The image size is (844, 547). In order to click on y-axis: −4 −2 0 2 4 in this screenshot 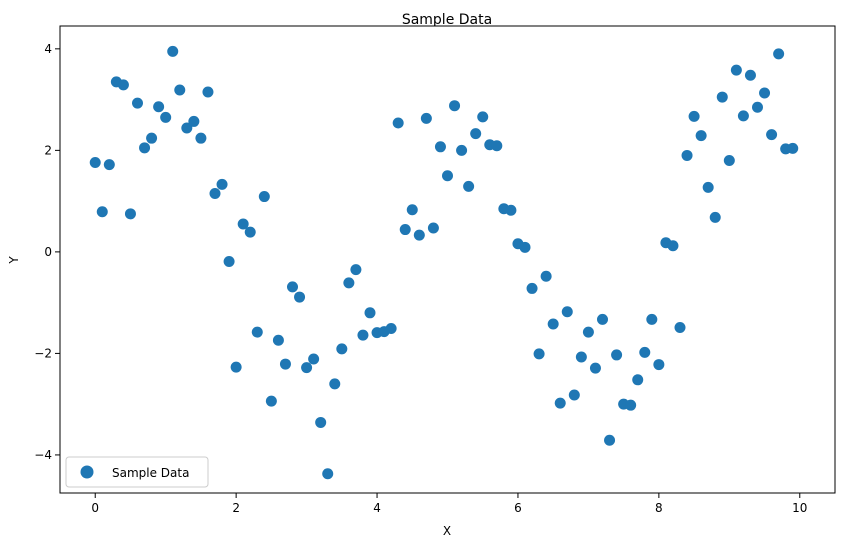, I will do `click(47, 252)`.